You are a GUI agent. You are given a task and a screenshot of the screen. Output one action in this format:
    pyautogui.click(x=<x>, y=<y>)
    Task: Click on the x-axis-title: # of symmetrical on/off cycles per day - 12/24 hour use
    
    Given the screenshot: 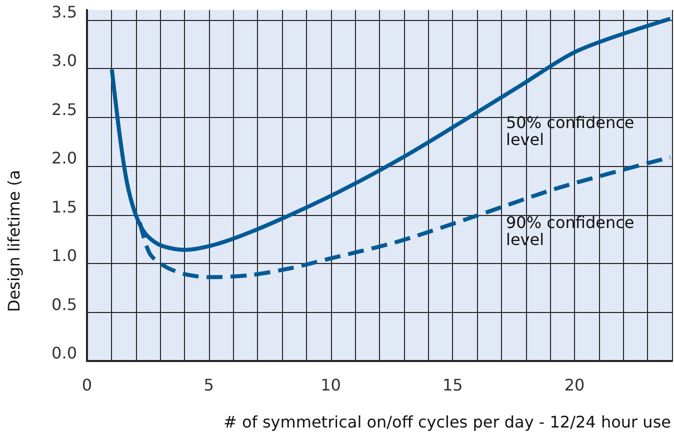 What is the action you would take?
    pyautogui.click(x=447, y=422)
    